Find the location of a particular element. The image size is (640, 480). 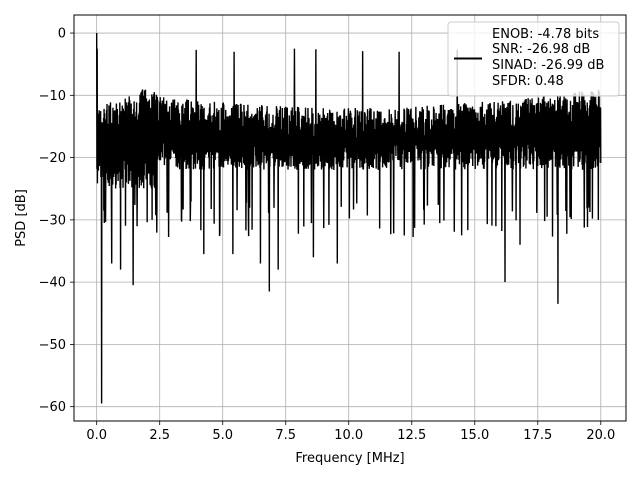

x-tick-label: 7.5 is located at coordinates (285, 435).